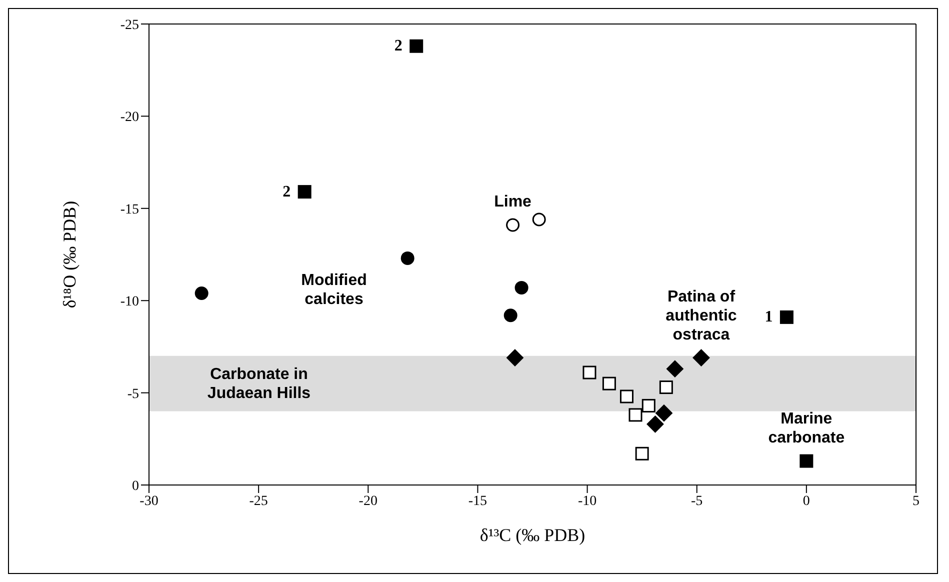  What do you see at coordinates (916, 501) in the screenshot?
I see `x-tick-label: 5` at bounding box center [916, 501].